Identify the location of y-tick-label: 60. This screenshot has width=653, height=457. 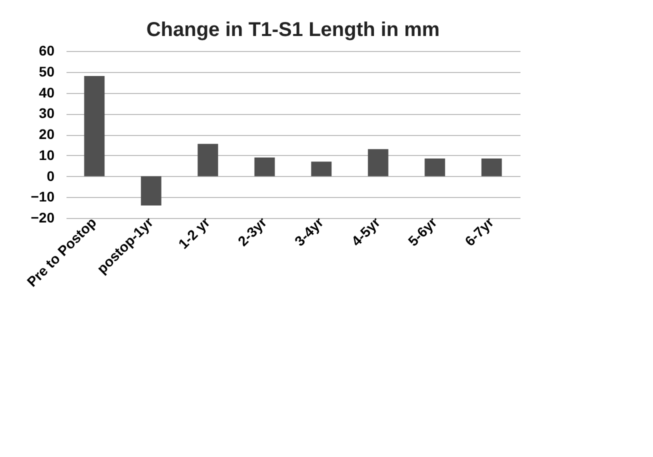
(46, 50).